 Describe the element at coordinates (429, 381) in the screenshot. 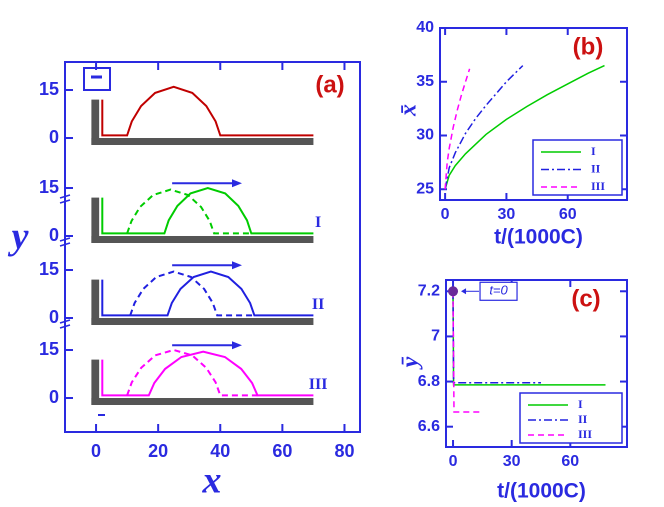

I see `y-tick-label: 6.8` at that location.